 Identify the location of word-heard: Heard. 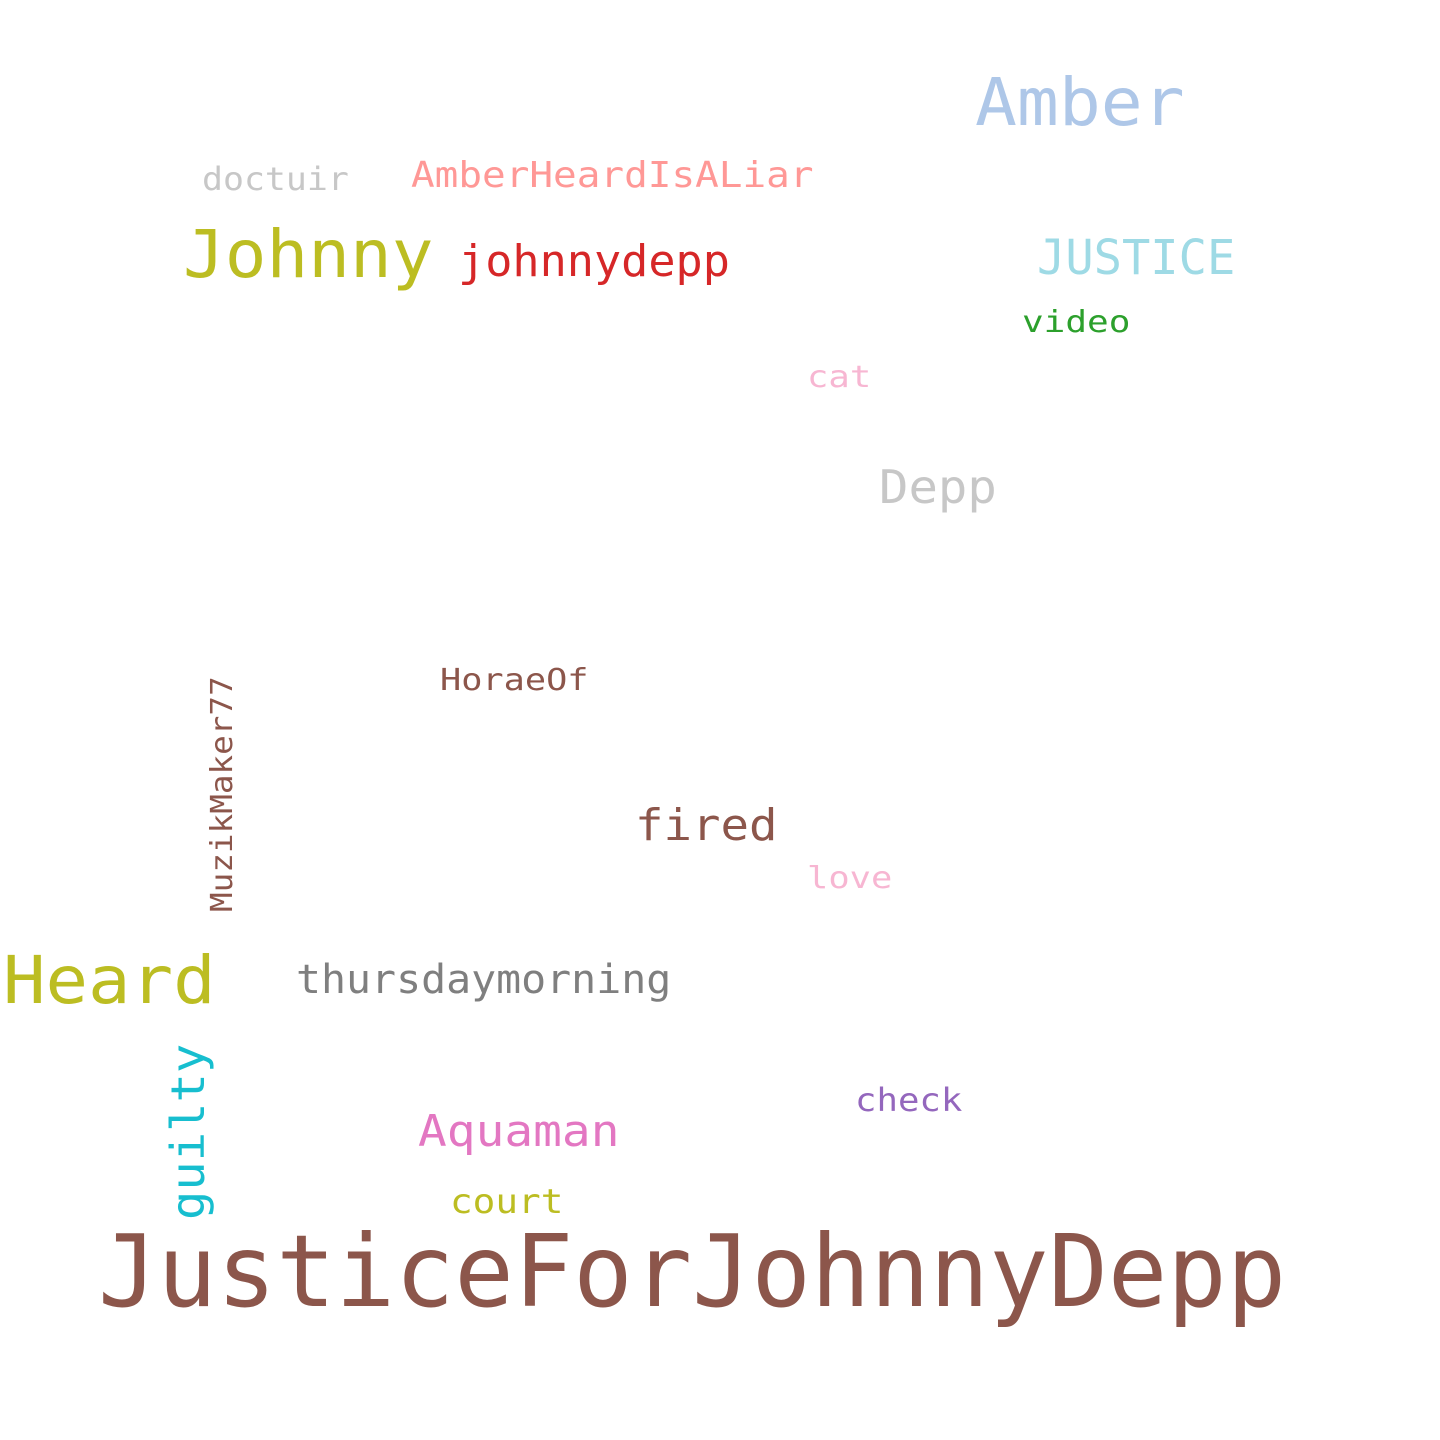
(109, 980).